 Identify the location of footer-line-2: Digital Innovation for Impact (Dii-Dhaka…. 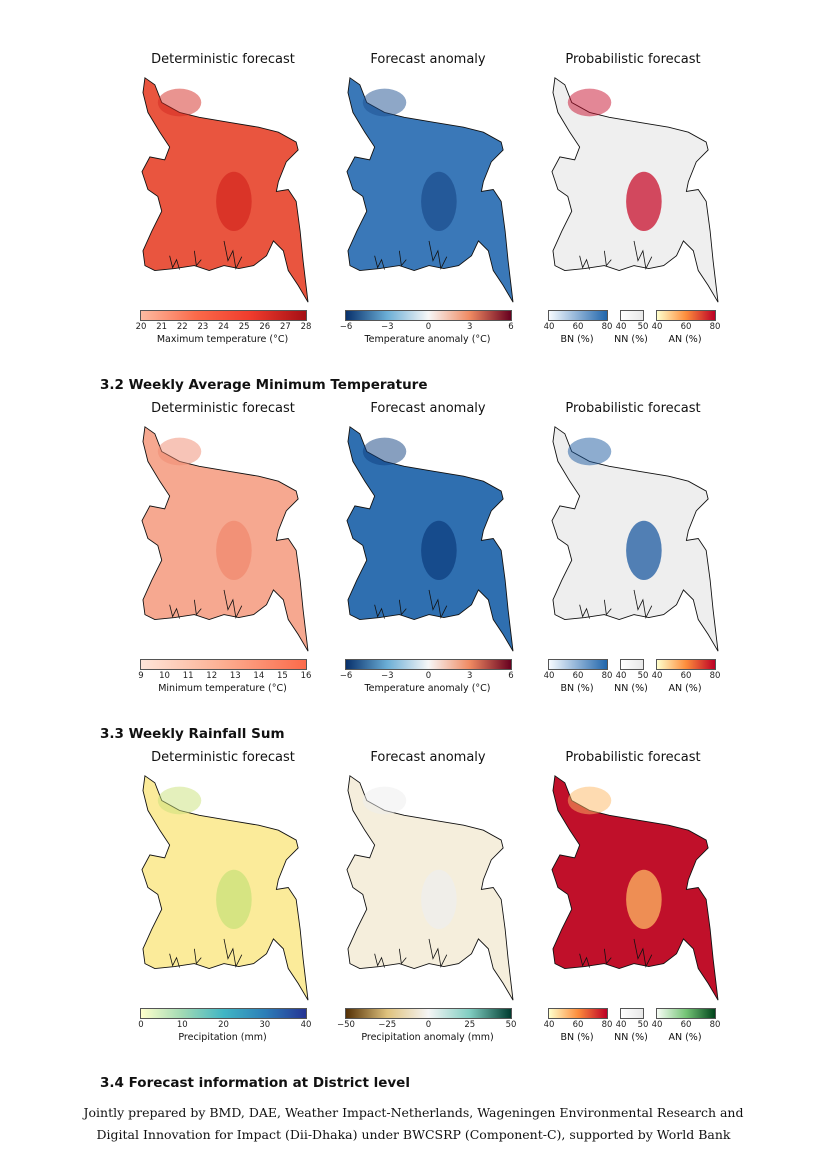
(413, 1134).